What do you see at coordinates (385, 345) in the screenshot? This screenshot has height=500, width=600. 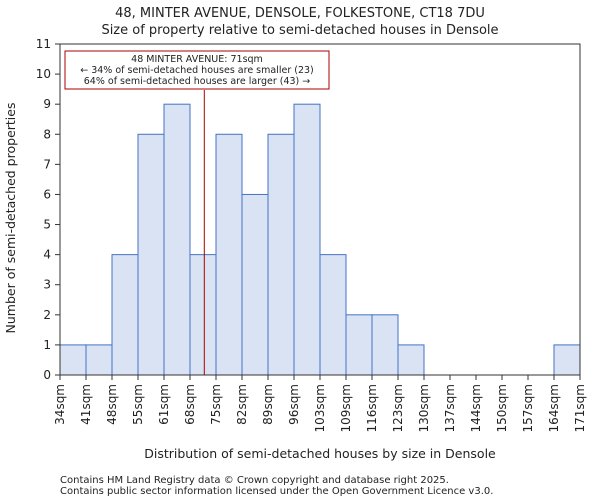 I see `bar-116sqm` at bounding box center [385, 345].